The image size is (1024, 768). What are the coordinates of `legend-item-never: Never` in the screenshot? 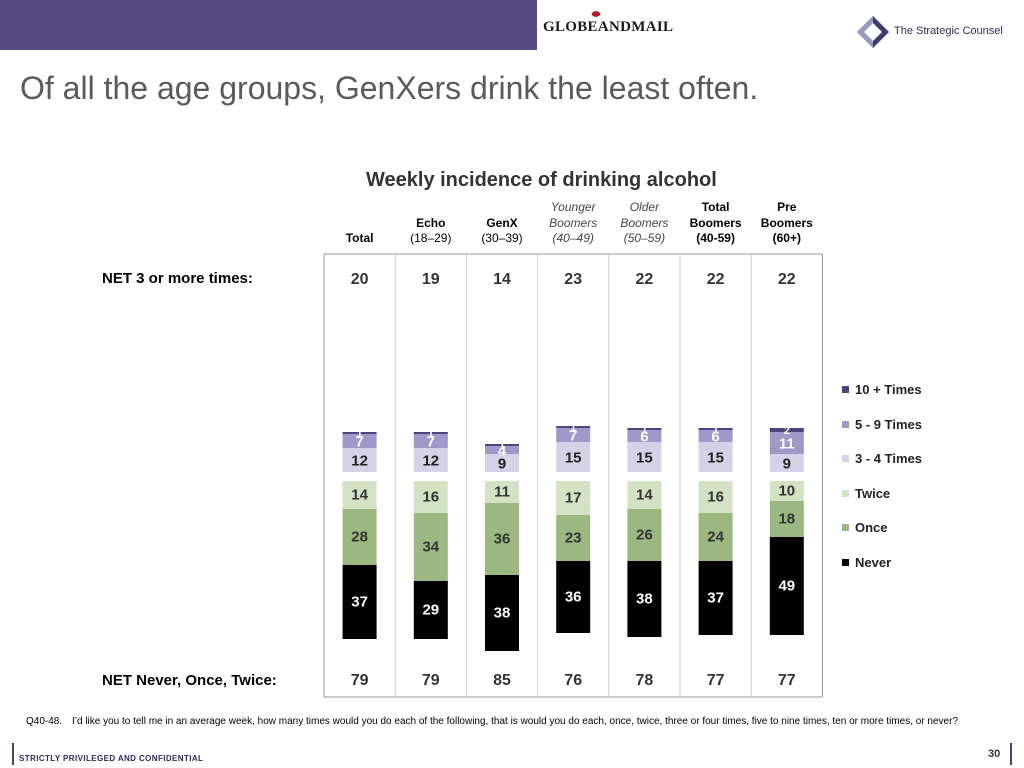 It's located at (866, 562).